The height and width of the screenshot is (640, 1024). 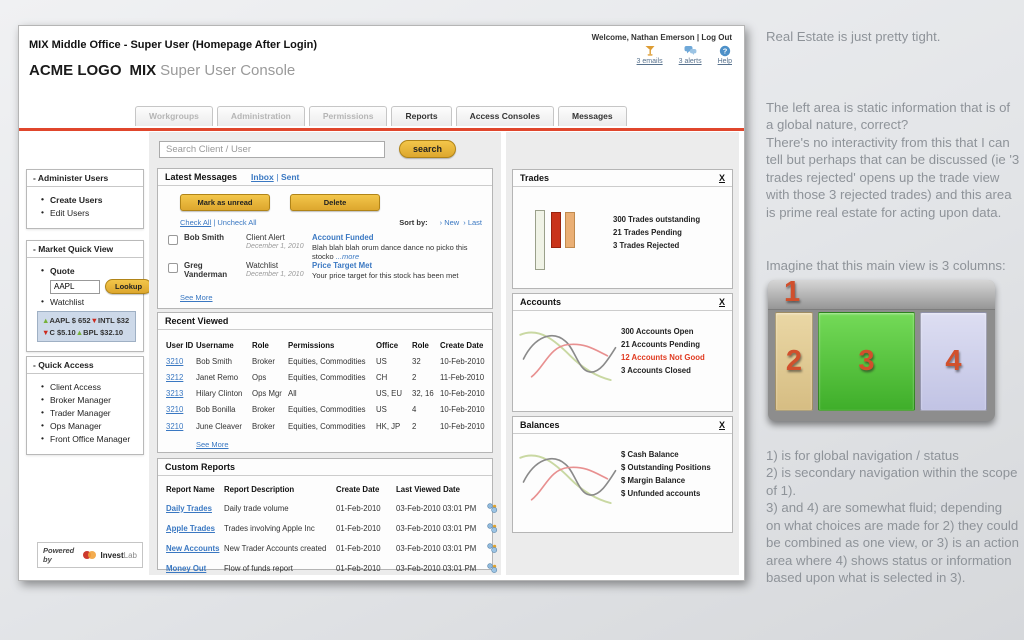 I want to click on diagram-number: 2, so click(x=794, y=361).